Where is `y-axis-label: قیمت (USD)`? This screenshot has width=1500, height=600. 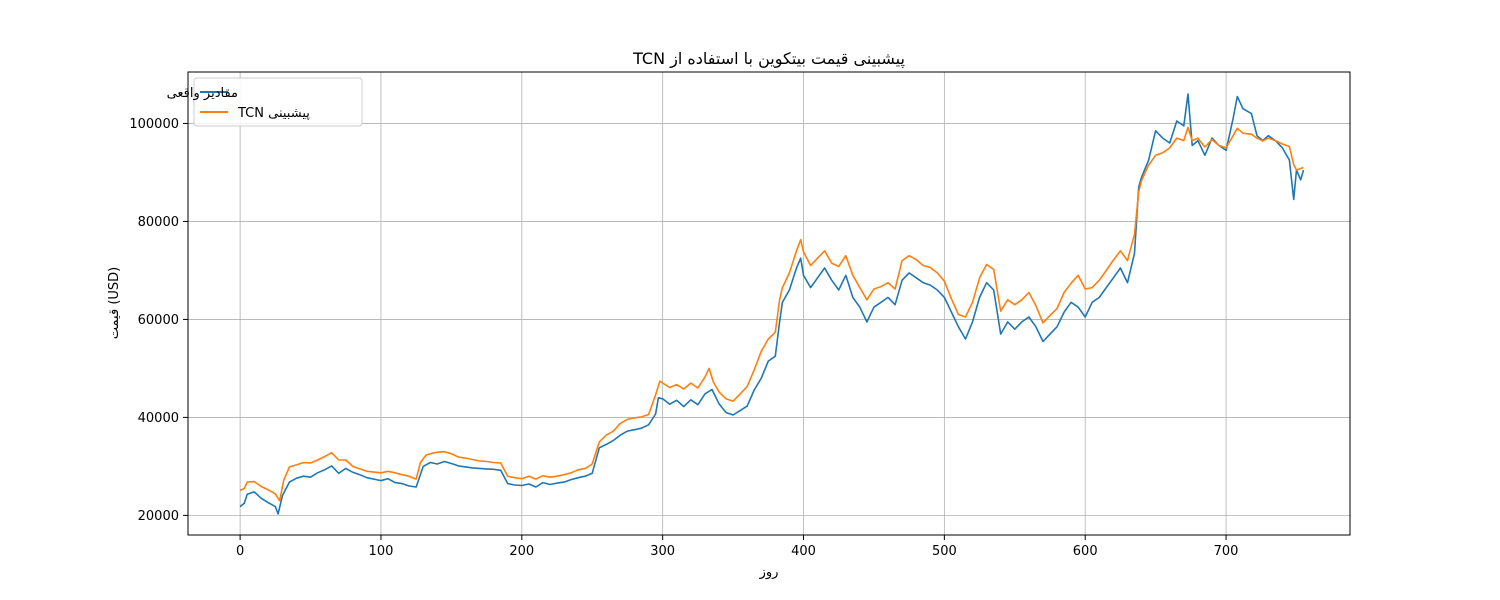 y-axis-label: قیمت (USD) is located at coordinates (114, 303).